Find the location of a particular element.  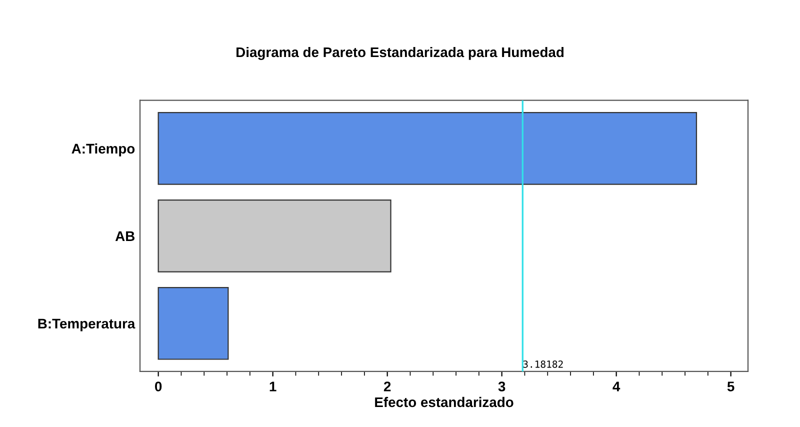

y-tick-label: B:Temperatura is located at coordinates (87, 325).